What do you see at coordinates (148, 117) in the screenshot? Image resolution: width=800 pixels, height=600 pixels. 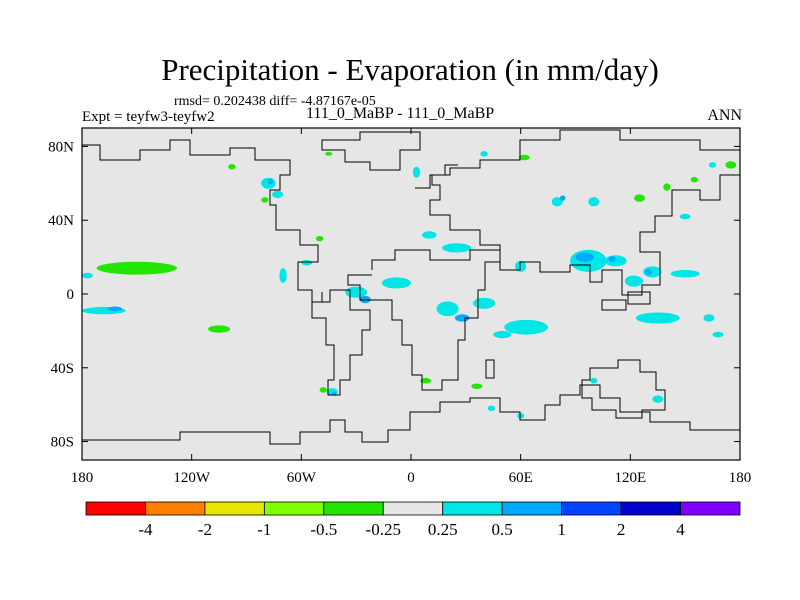 I see `experiment-label: Expt = teyfw3-teyfw2` at bounding box center [148, 117].